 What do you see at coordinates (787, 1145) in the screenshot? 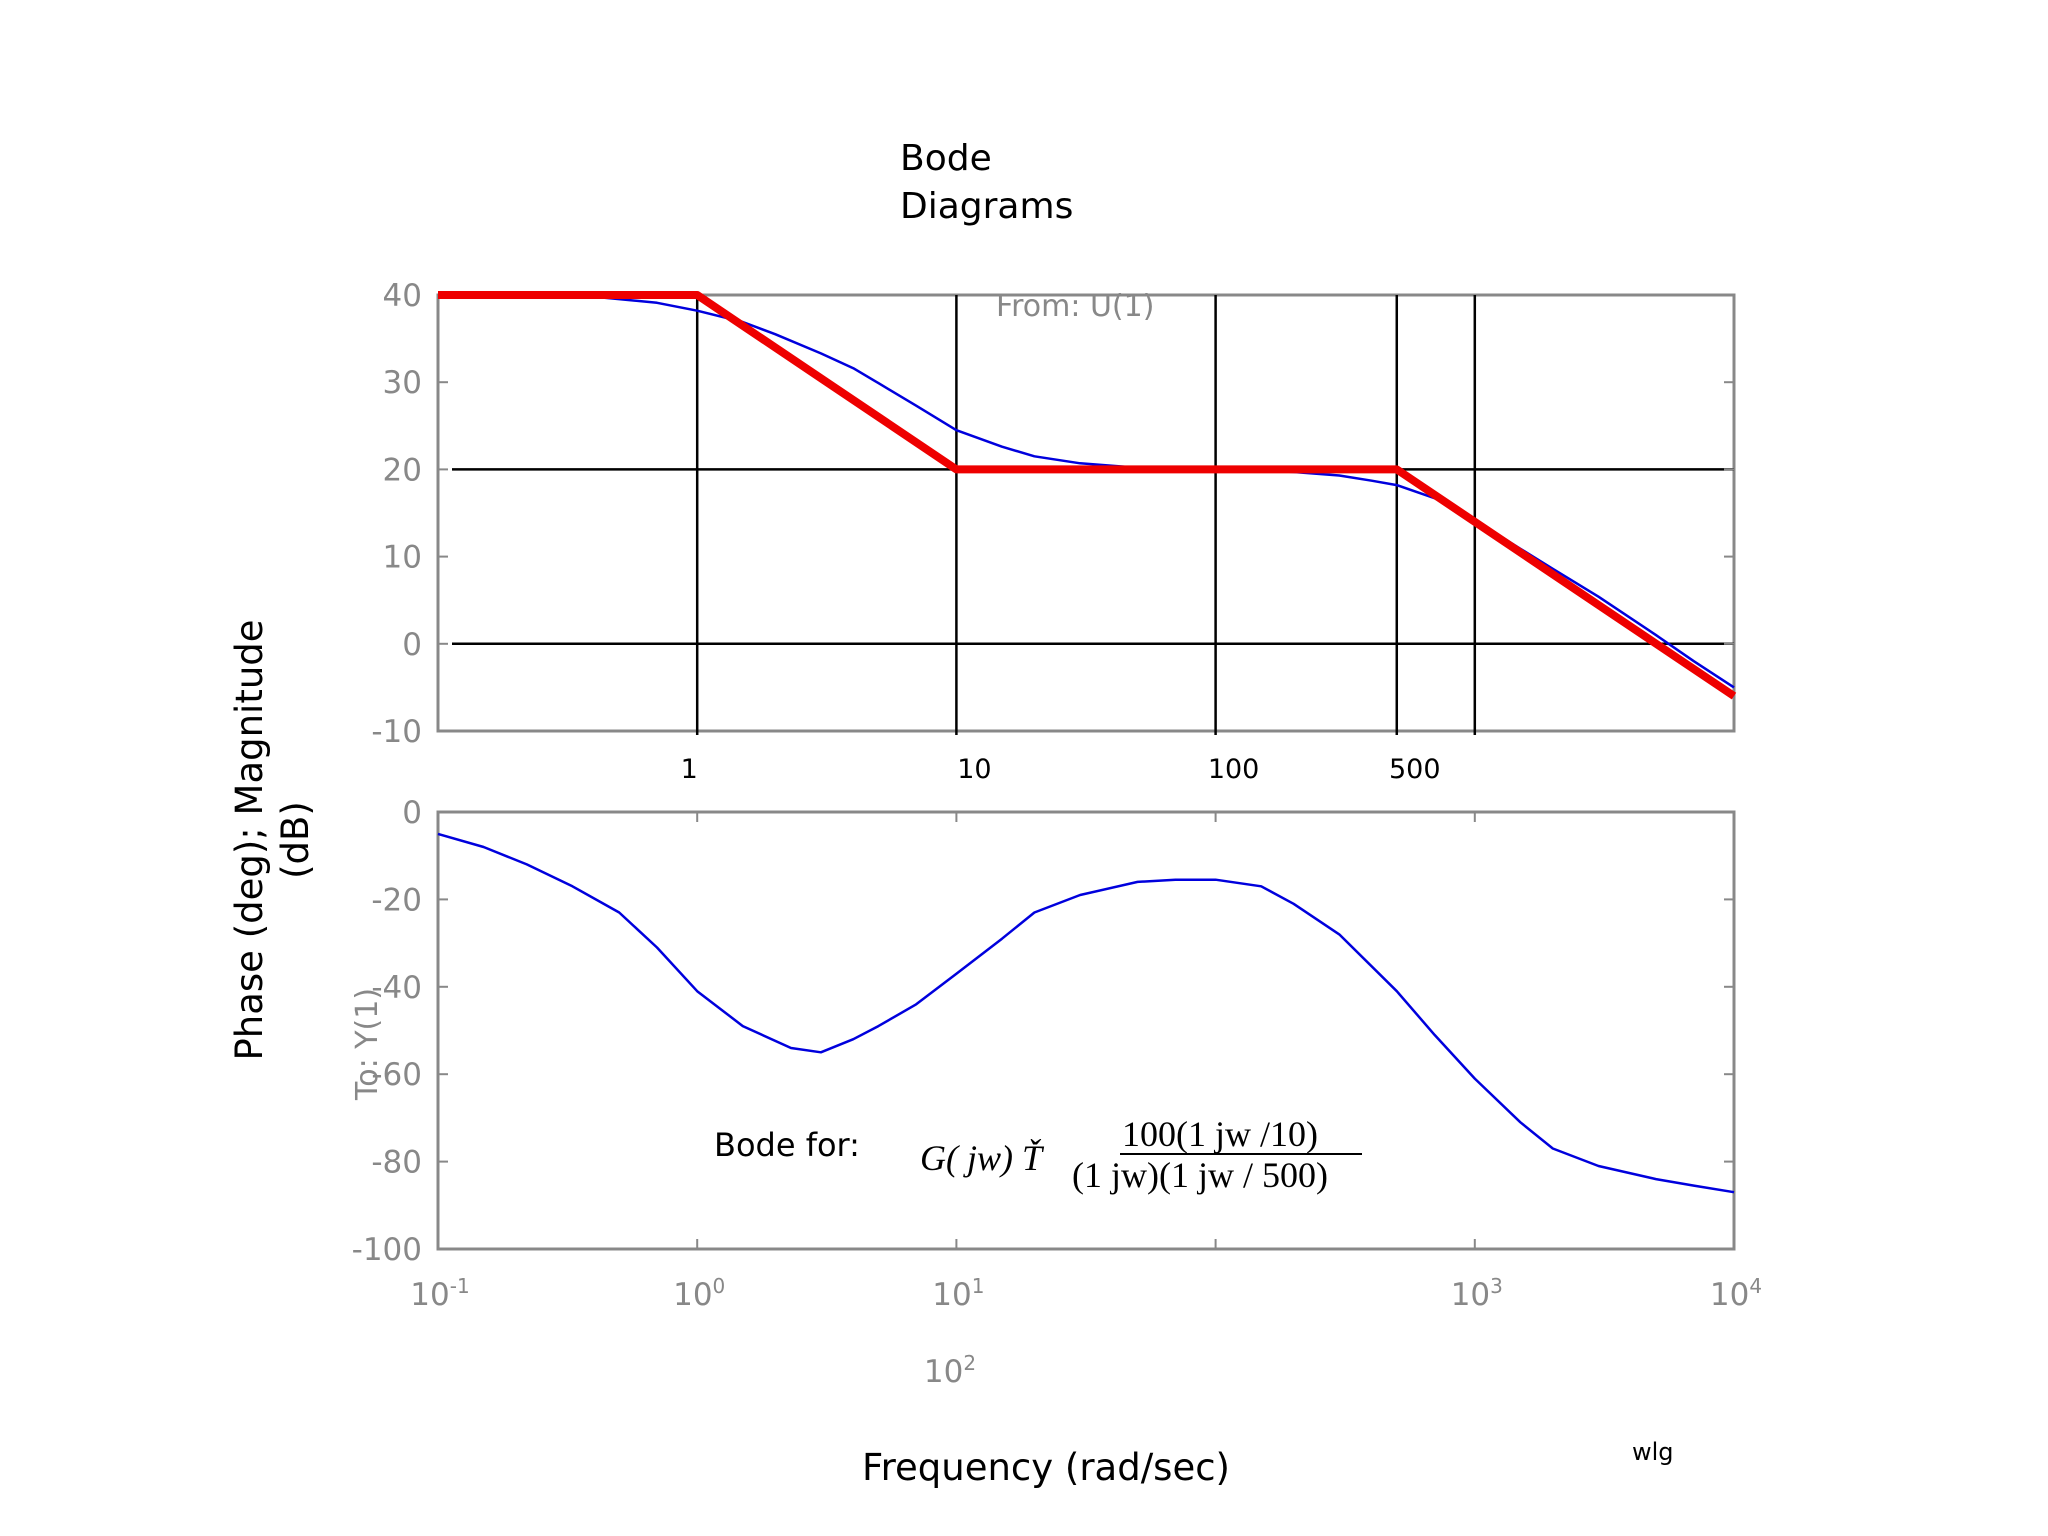
I see `annotation-prefix: Bode for:` at bounding box center [787, 1145].